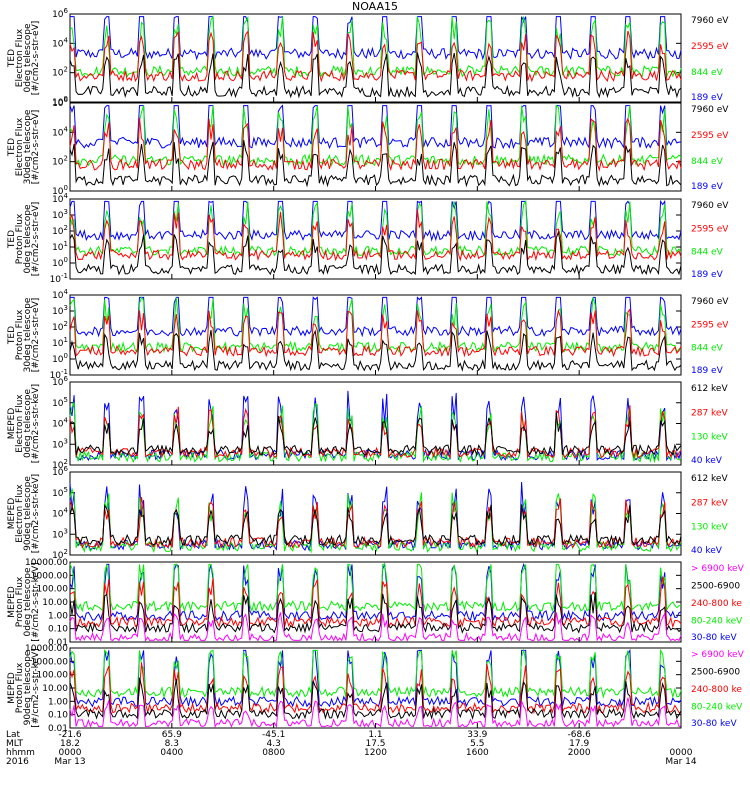  I want to click on x-tick-label: 2000, so click(579, 753).